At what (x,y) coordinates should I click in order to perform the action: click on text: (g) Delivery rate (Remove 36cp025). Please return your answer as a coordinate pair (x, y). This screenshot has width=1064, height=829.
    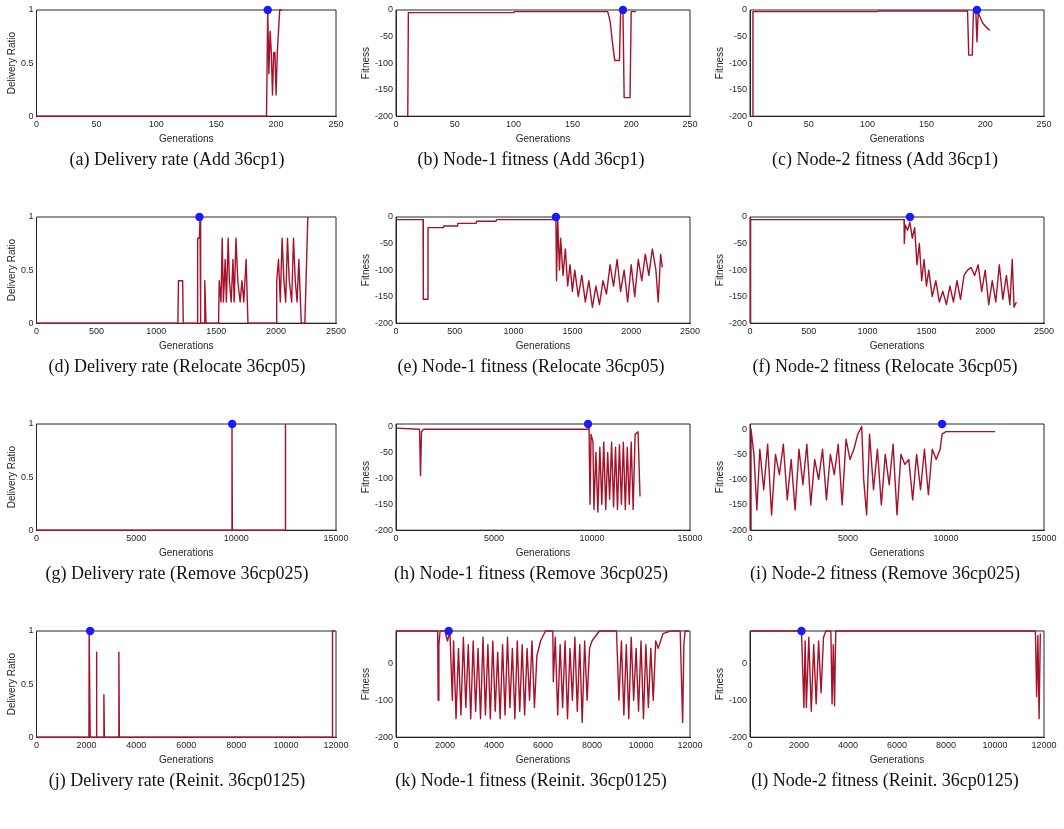
    Looking at the image, I should click on (177, 573).